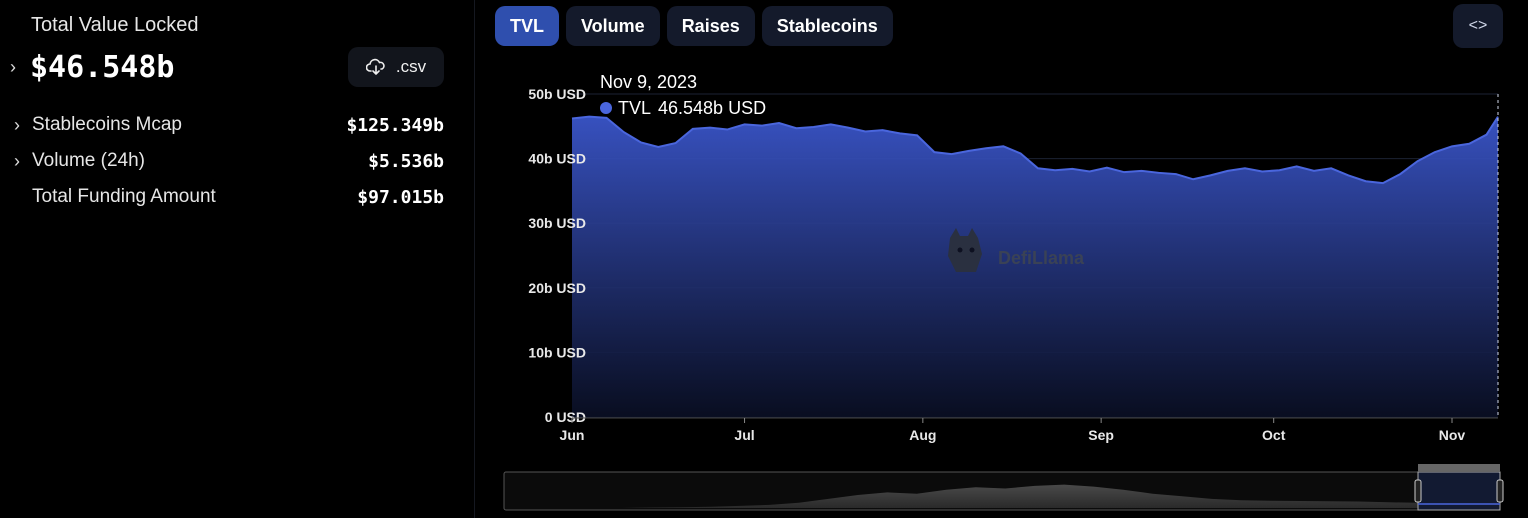 This screenshot has width=1528, height=518. Describe the element at coordinates (375, 66) in the screenshot. I see `cloud-download-icon` at that location.